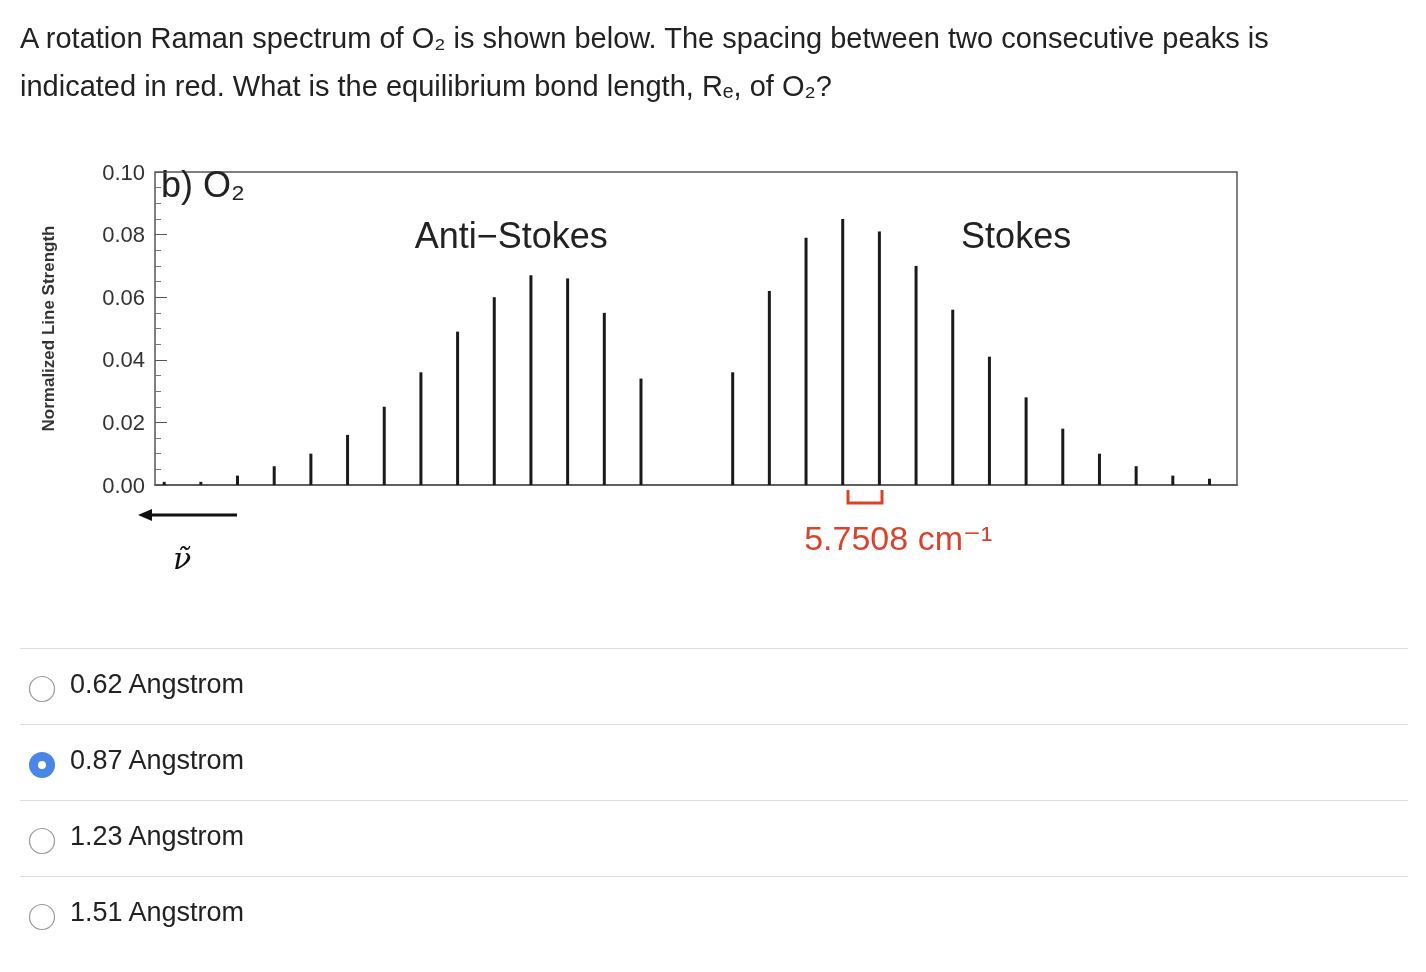 This screenshot has width=1426, height=972. Describe the element at coordinates (123, 297) in the screenshot. I see `y-tick-label: 0.06` at that location.